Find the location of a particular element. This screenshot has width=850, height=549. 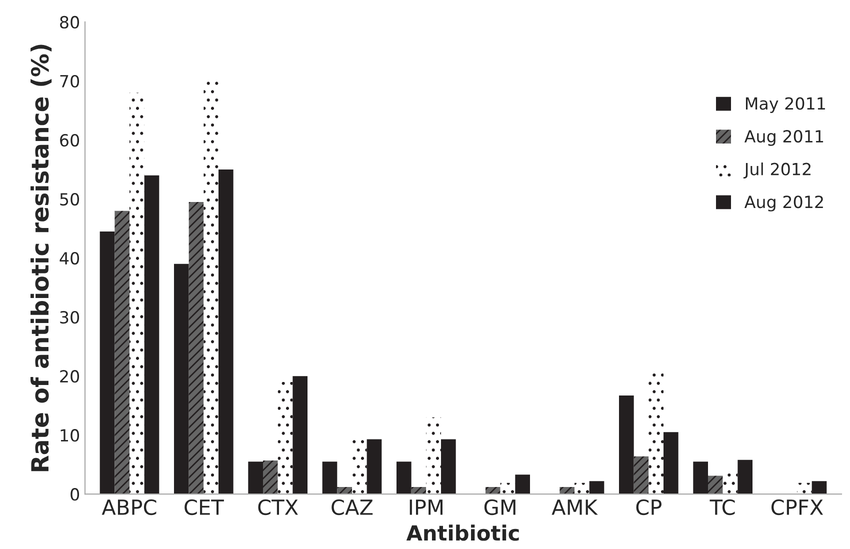

x-tick-label: CP is located at coordinates (649, 507).